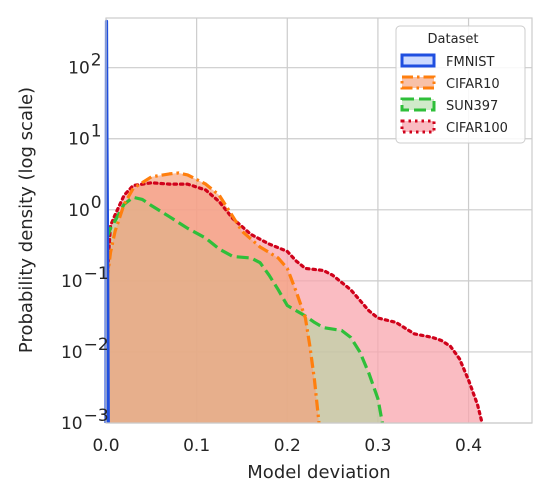 The image size is (550, 500). I want to click on legend-label: CIFAR100, so click(477, 128).